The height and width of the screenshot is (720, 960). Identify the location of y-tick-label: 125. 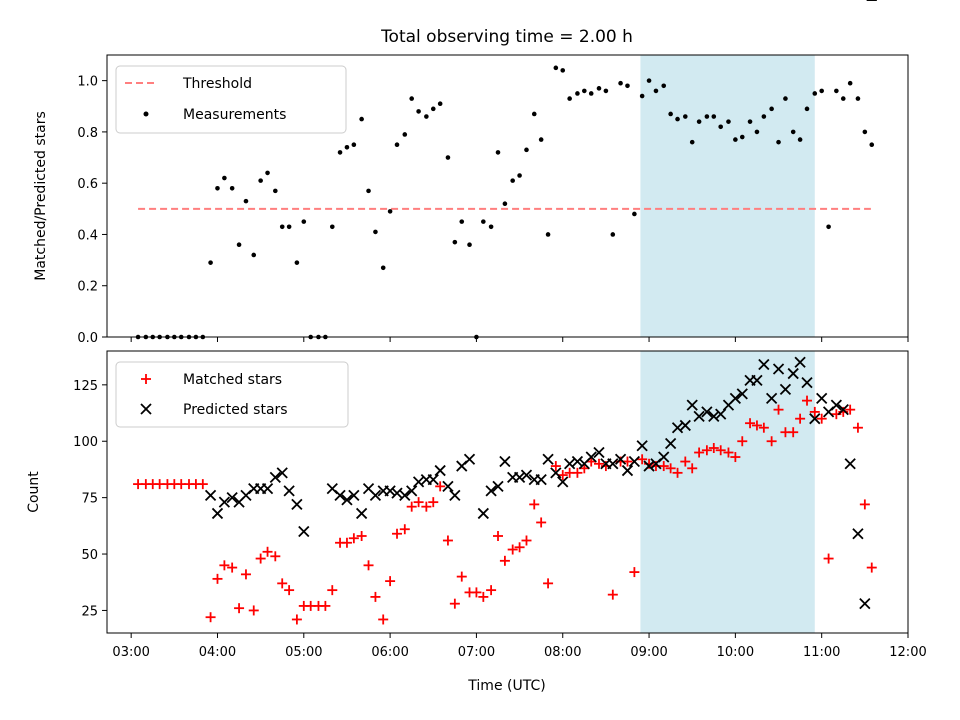
(85, 386).